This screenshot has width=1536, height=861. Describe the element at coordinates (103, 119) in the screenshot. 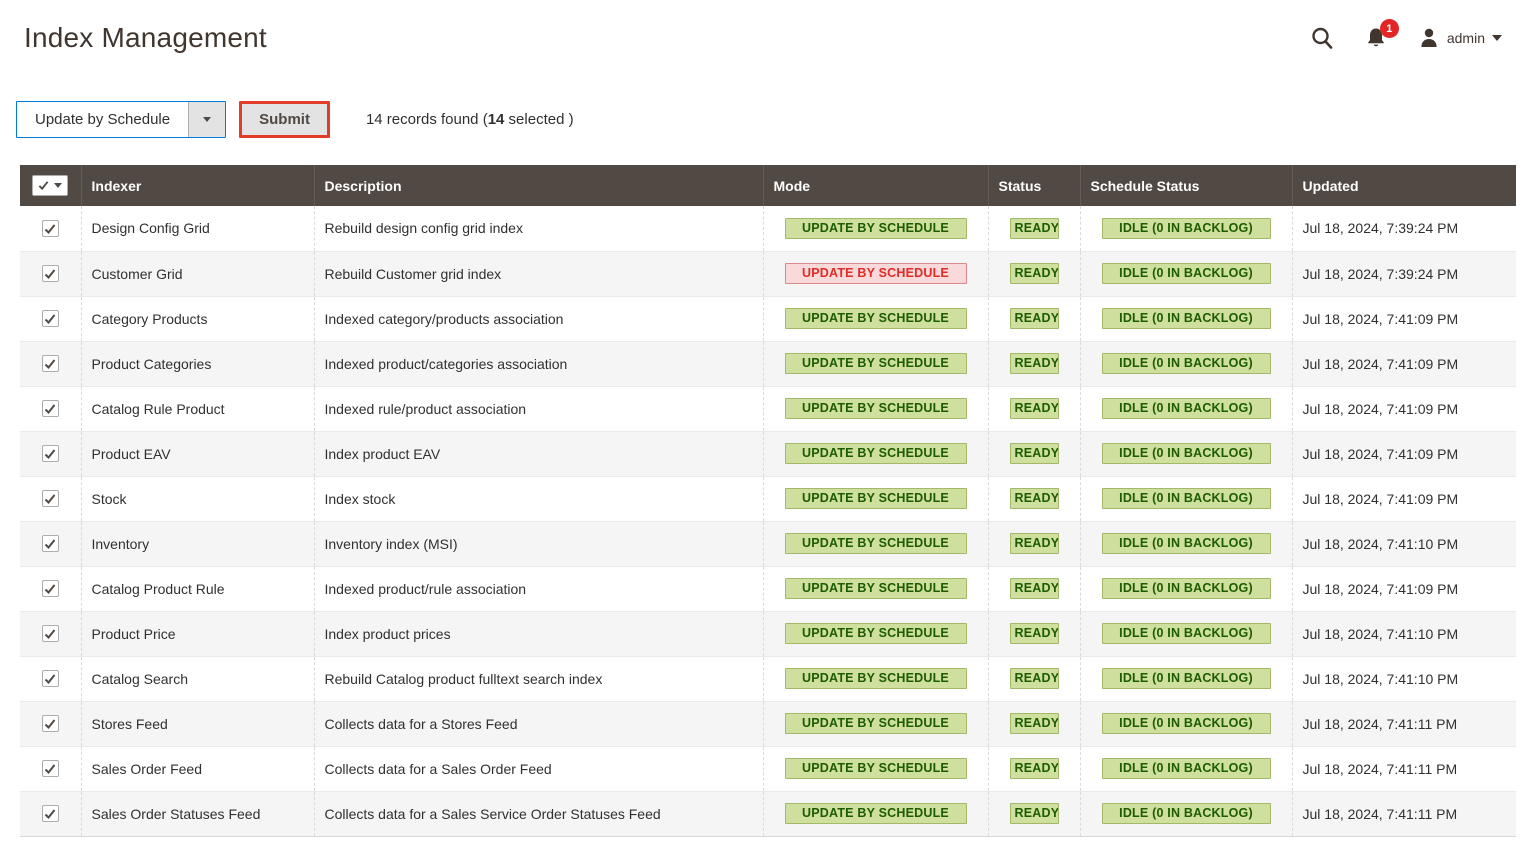

I see `bulk-action-value: Update by Schedule` at that location.